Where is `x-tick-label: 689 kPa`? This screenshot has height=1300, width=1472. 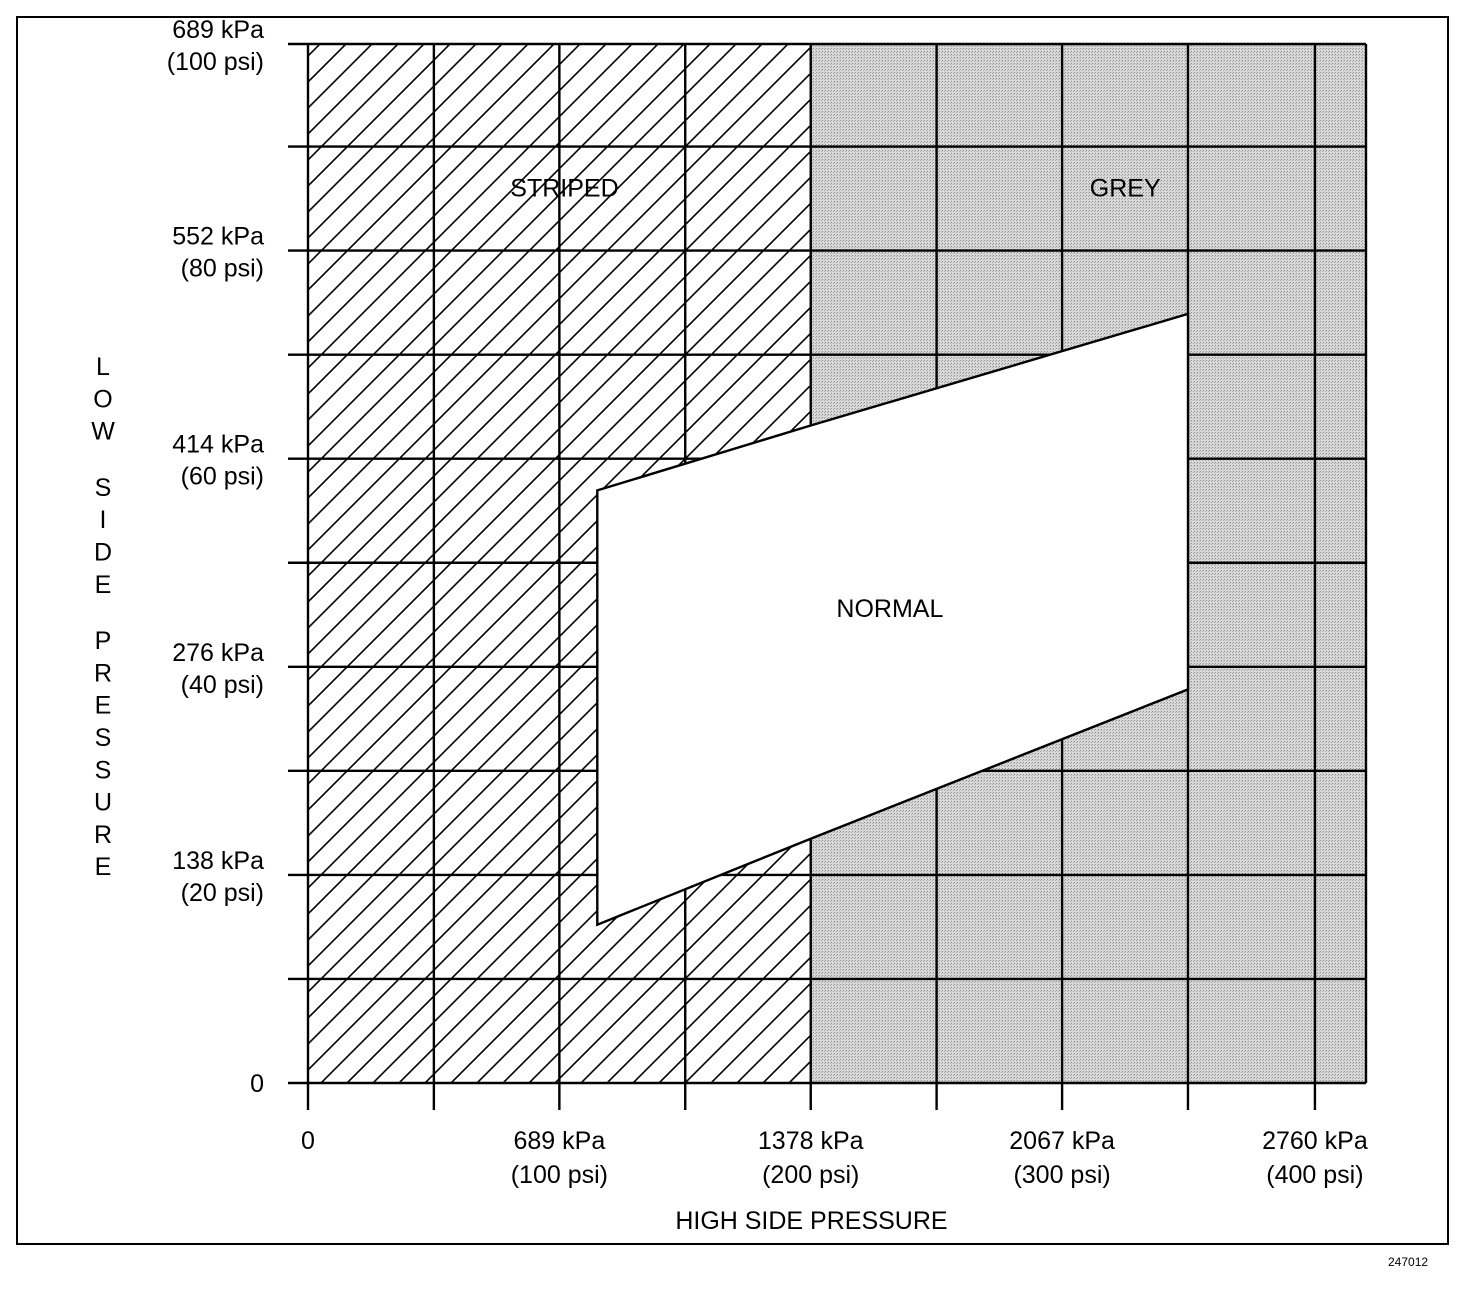
x-tick-label: 689 kPa is located at coordinates (559, 1141).